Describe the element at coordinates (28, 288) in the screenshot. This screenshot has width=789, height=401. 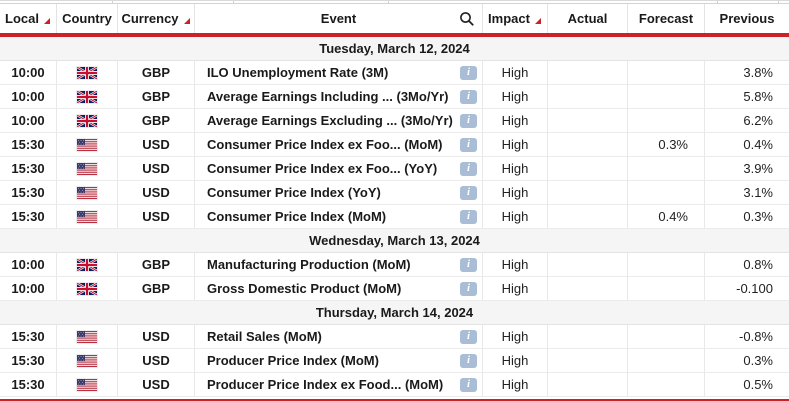
I see `time-cell: 10:00` at that location.